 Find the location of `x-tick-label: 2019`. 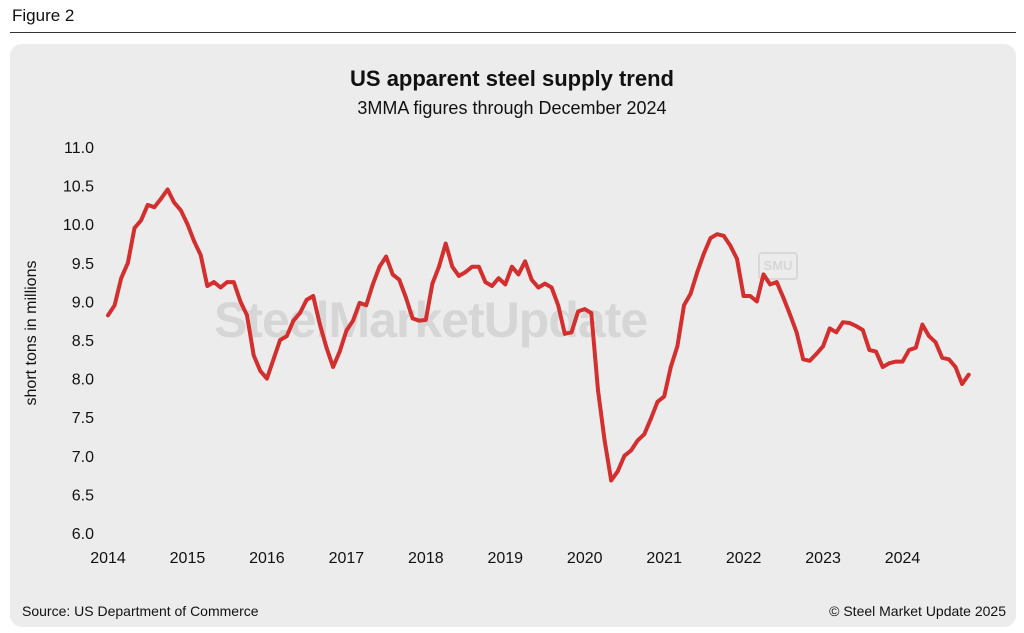

x-tick-label: 2019 is located at coordinates (505, 558).